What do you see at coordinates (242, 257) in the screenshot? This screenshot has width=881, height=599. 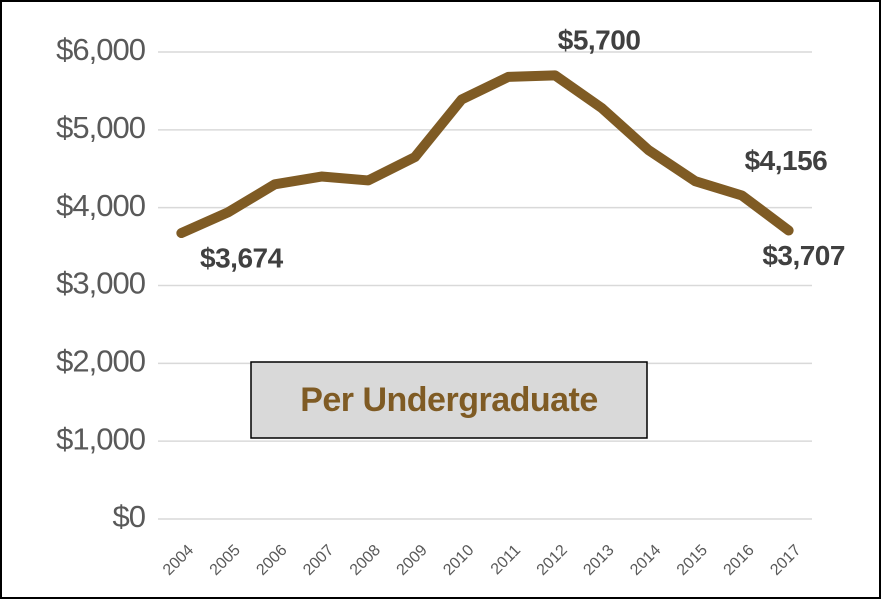 I see `value-label: $3,674` at bounding box center [242, 257].